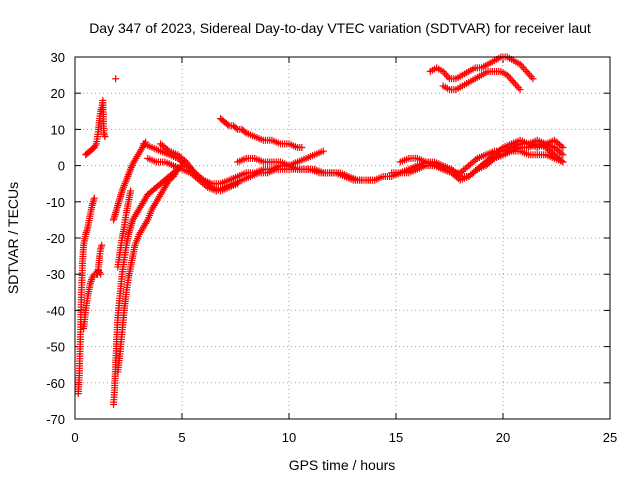 This screenshot has height=480, width=640. What do you see at coordinates (55, 419) in the screenshot?
I see `y-tick-label: -70` at bounding box center [55, 419].